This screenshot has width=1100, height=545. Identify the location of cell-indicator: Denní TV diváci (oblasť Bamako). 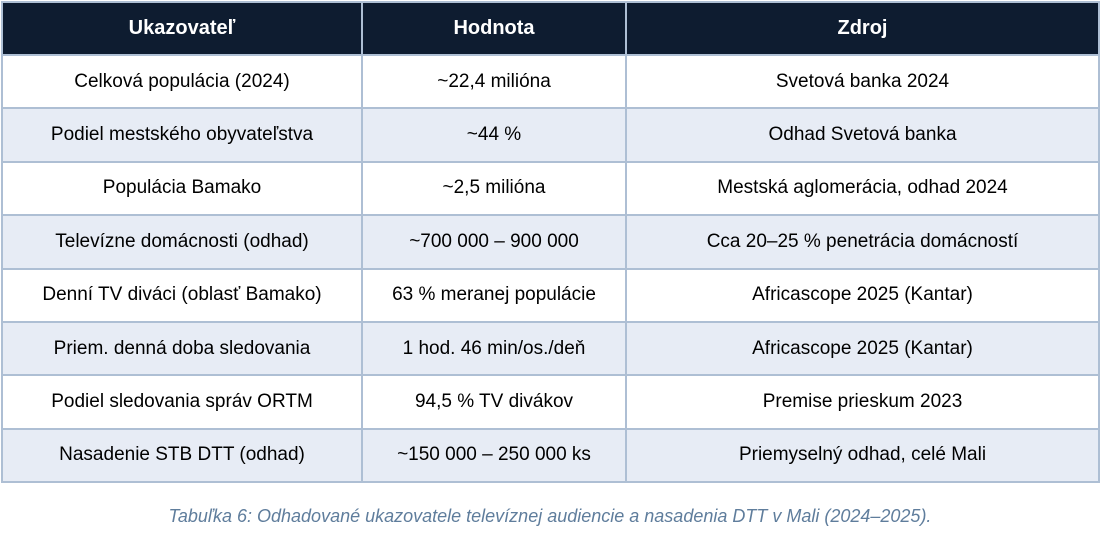
(182, 295).